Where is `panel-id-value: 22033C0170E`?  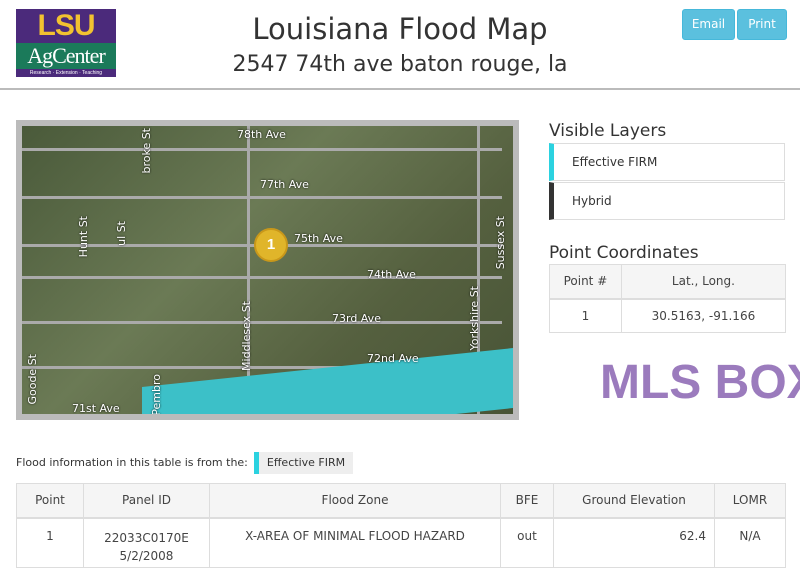 panel-id-value: 22033C0170E is located at coordinates (146, 537).